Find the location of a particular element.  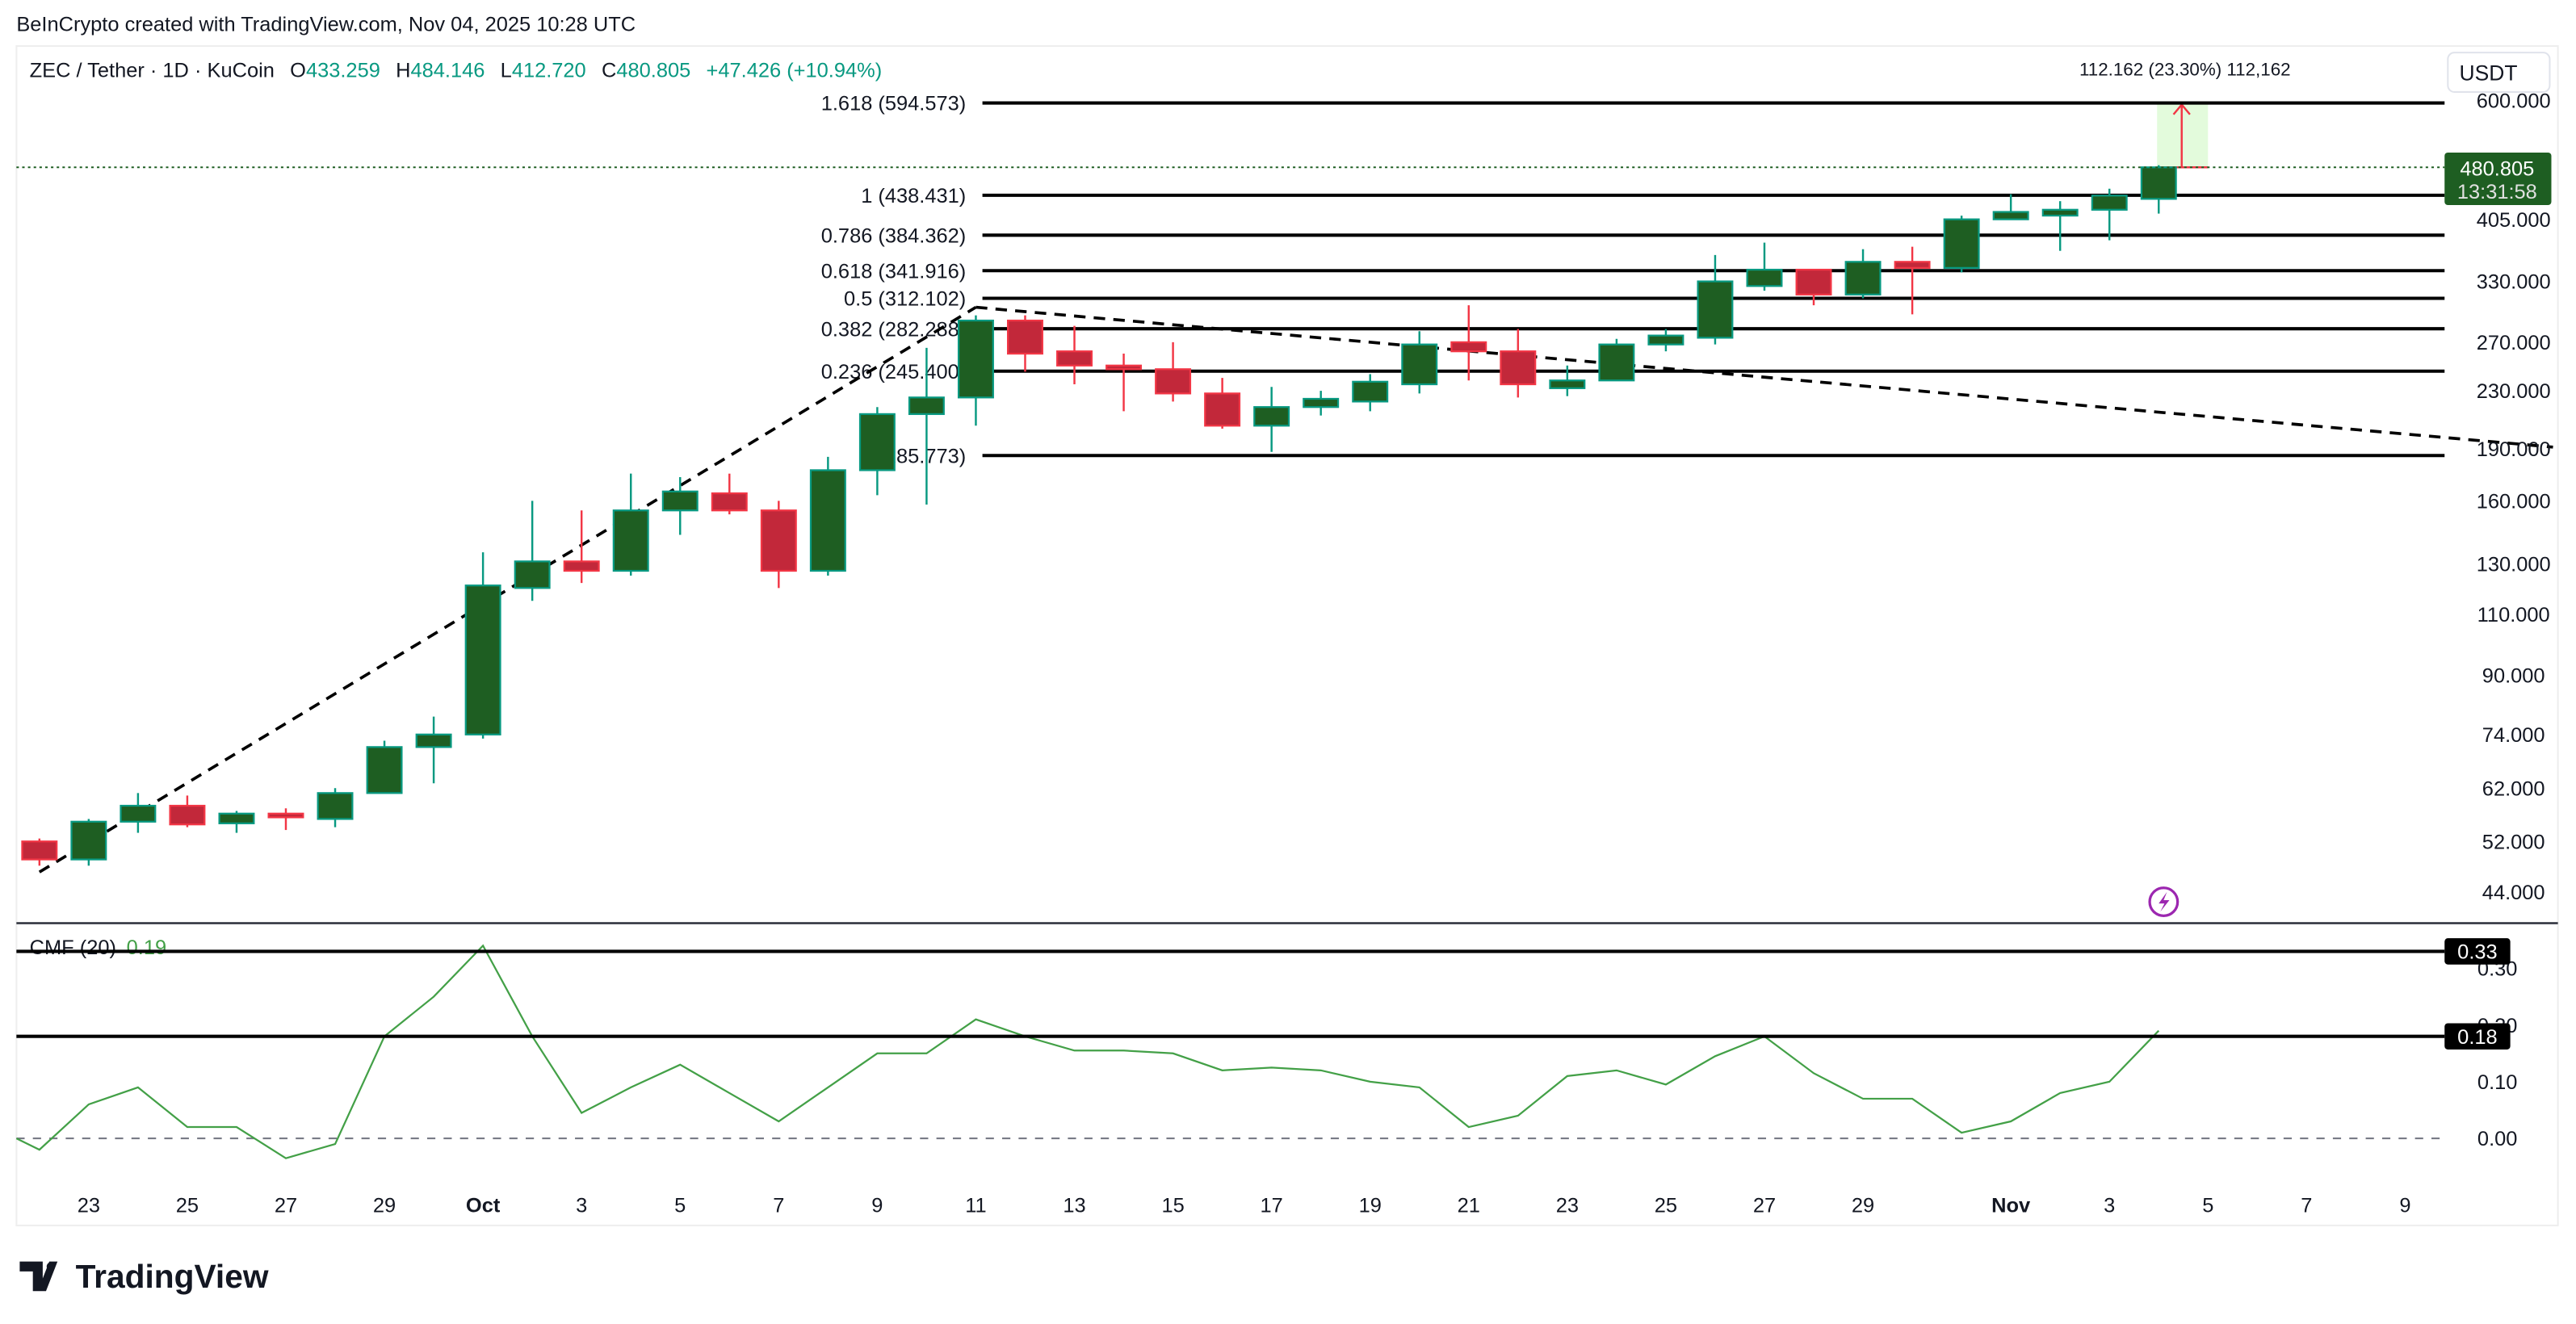

price-axis-tick: 110.000 is located at coordinates (2513, 615).